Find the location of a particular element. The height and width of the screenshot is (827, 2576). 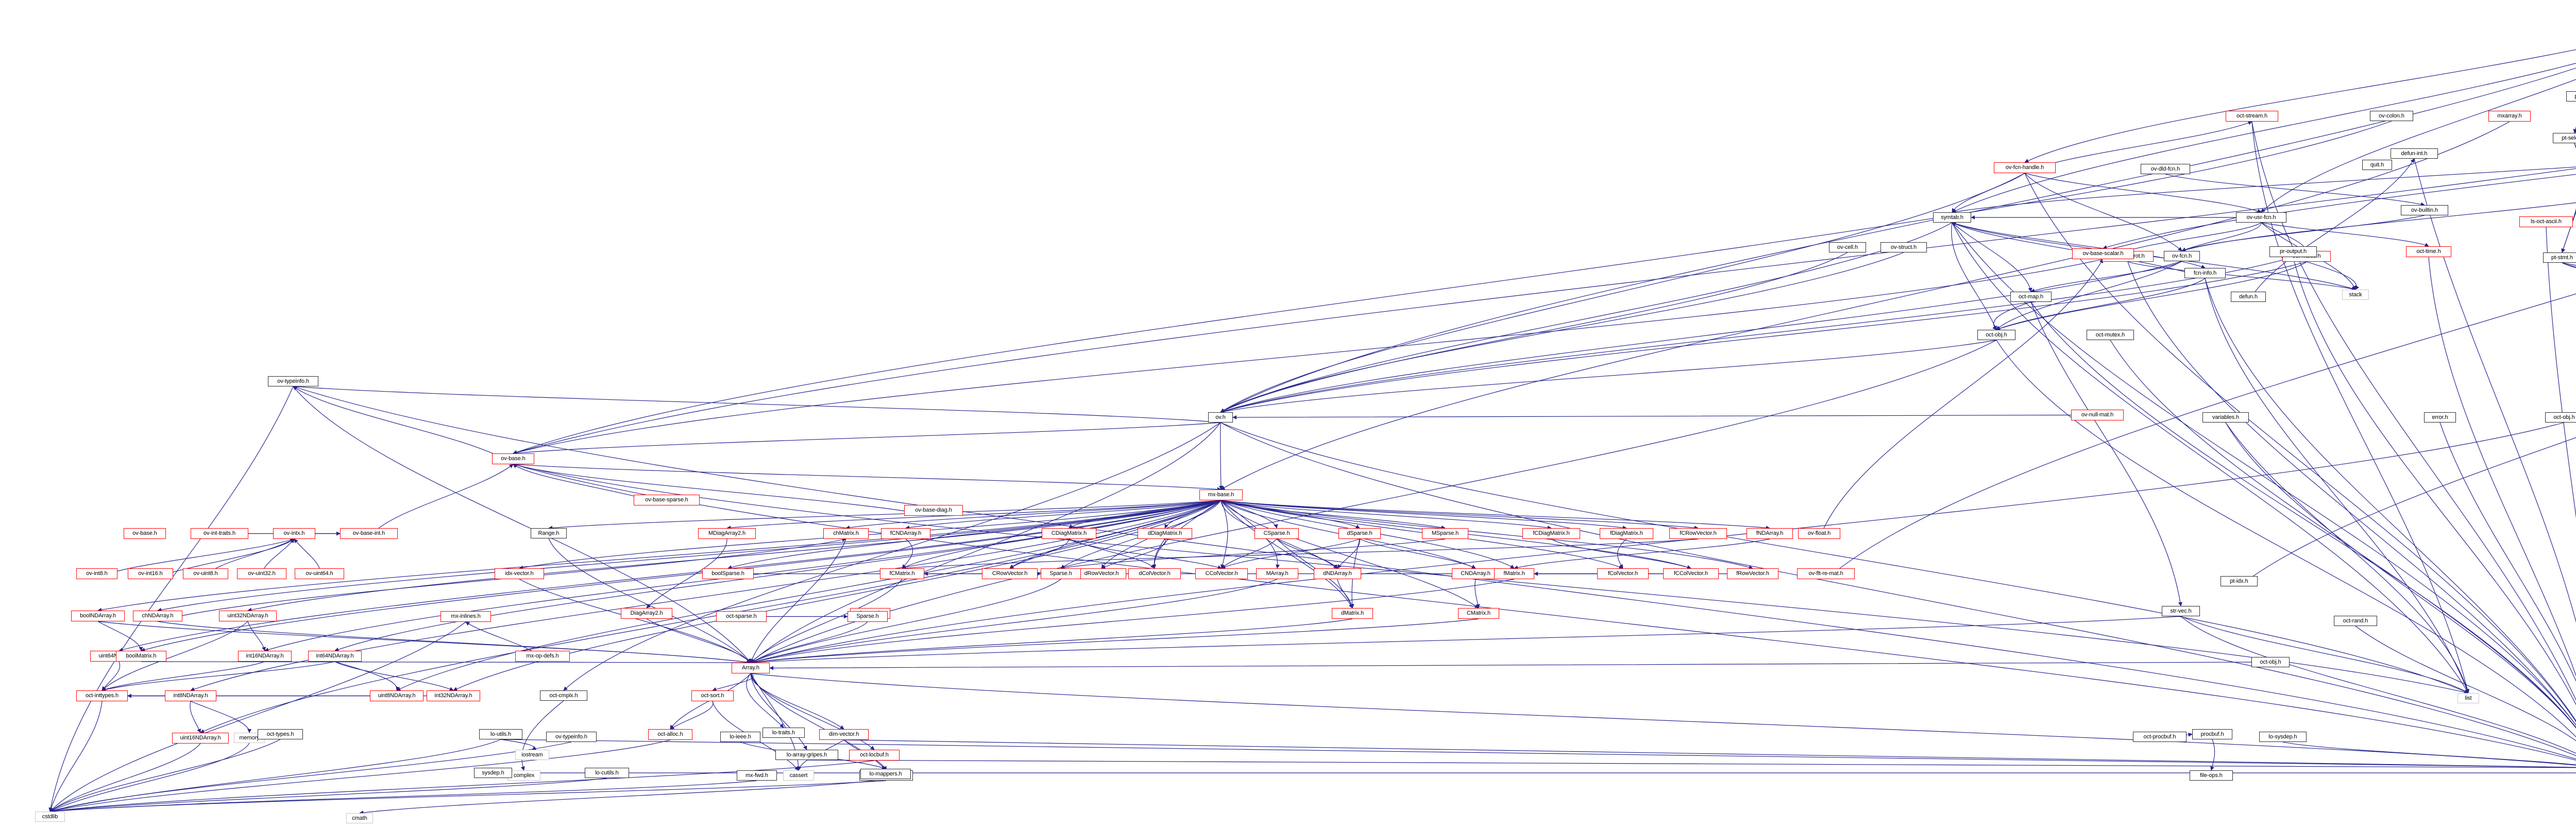

graph-node-lo-sysdep: lo-sysdep.h is located at coordinates (2283, 737).